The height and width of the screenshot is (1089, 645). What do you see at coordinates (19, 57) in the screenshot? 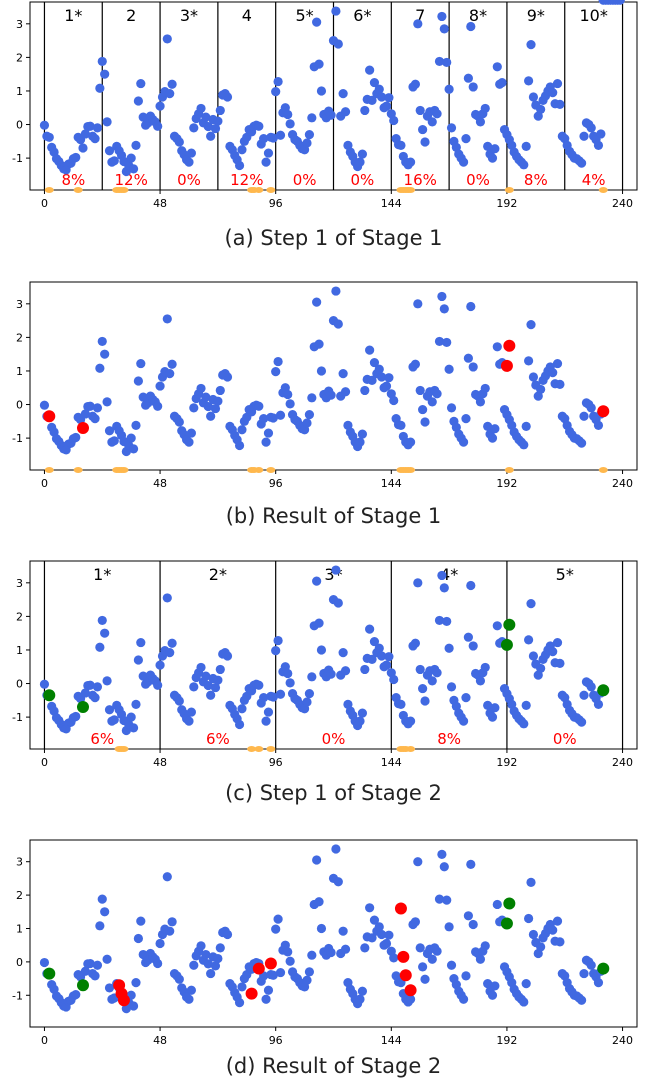
I see `y-tick-label: 2` at bounding box center [19, 57].